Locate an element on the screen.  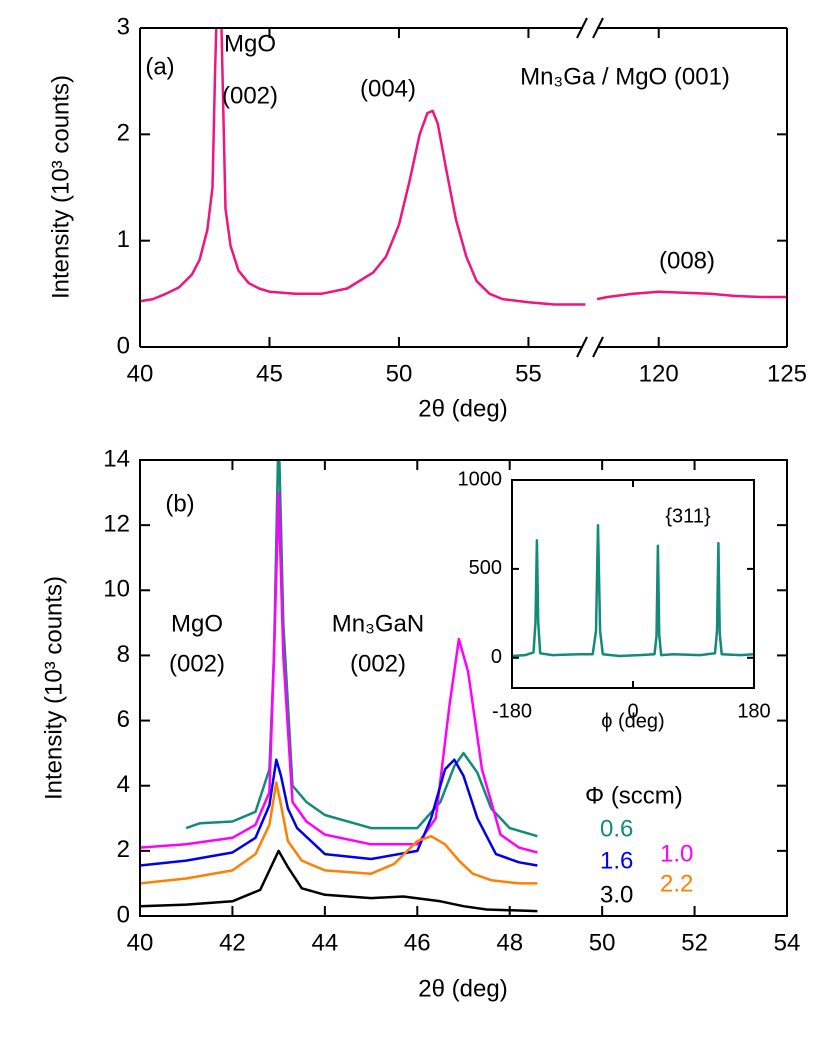
x-tick-label: 125 is located at coordinates (787, 373).